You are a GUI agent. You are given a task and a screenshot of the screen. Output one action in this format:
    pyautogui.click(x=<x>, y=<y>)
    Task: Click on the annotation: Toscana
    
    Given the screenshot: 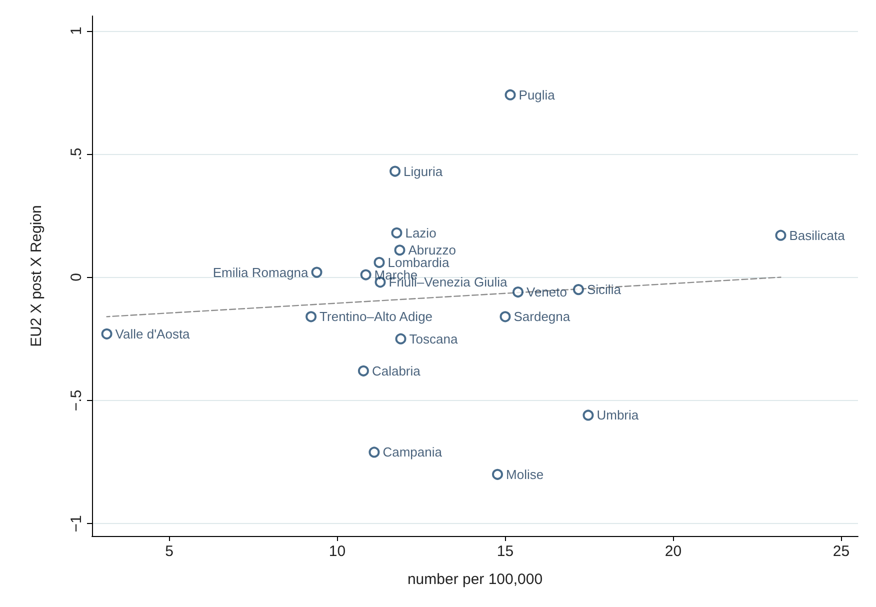 What is the action you would take?
    pyautogui.click(x=433, y=338)
    